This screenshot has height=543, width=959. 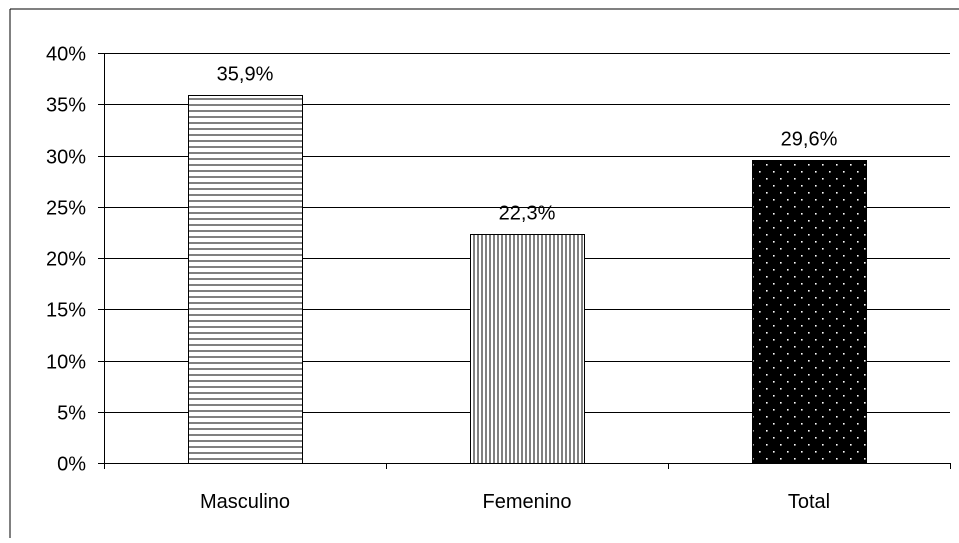 I want to click on data-label-masculino: 35,9%, so click(x=245, y=75).